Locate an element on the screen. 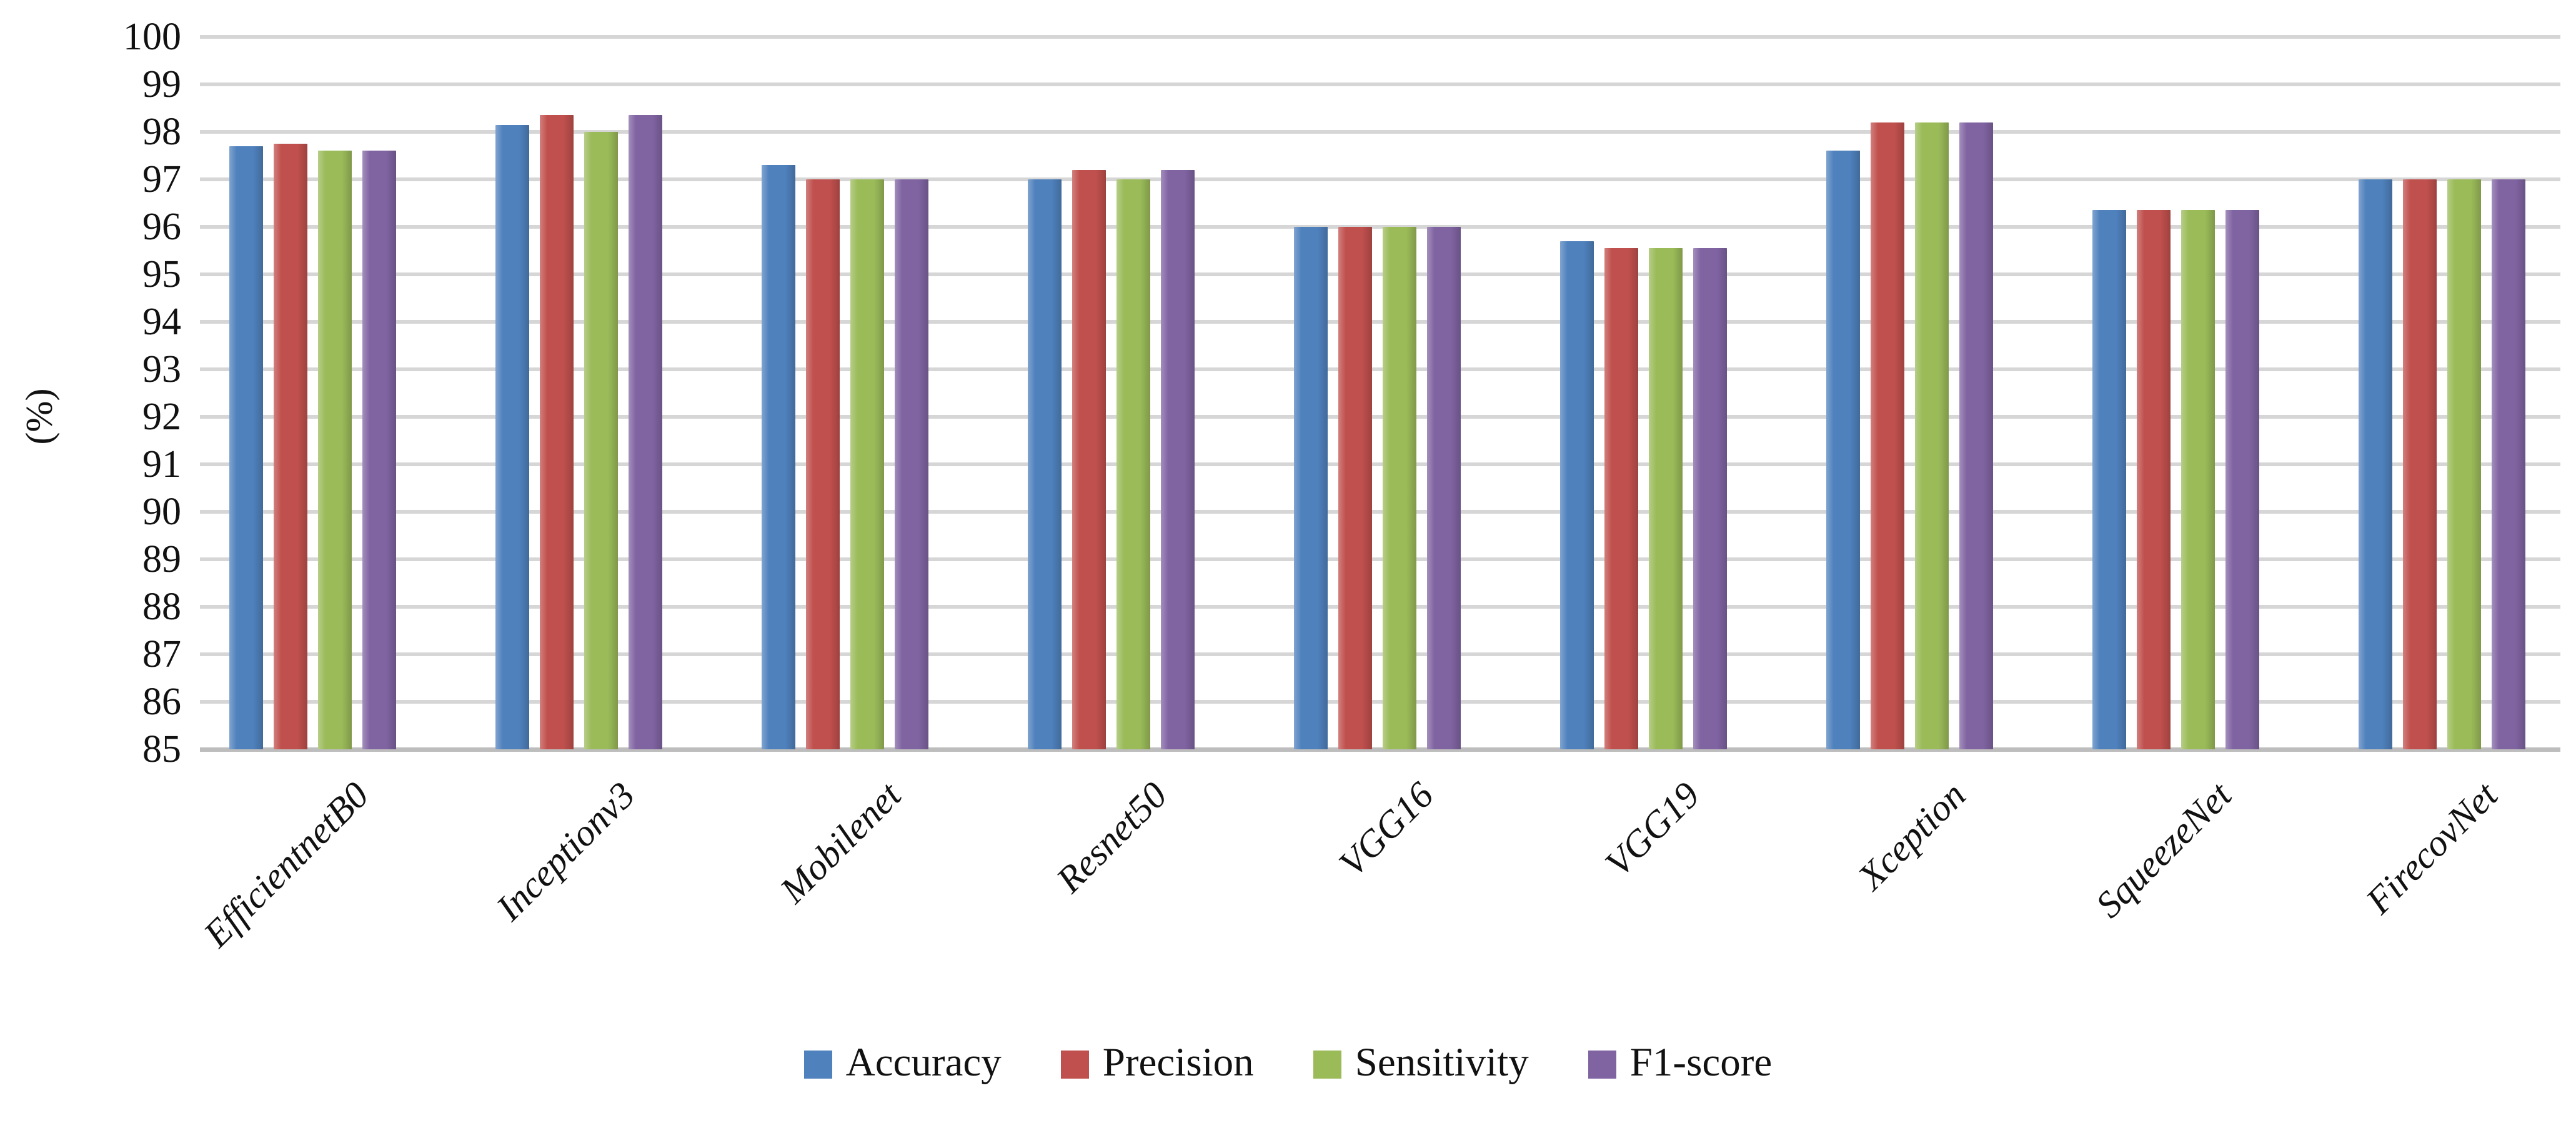 This screenshot has height=1128, width=2576. bar-sensitivity-mobilenet is located at coordinates (867, 464).